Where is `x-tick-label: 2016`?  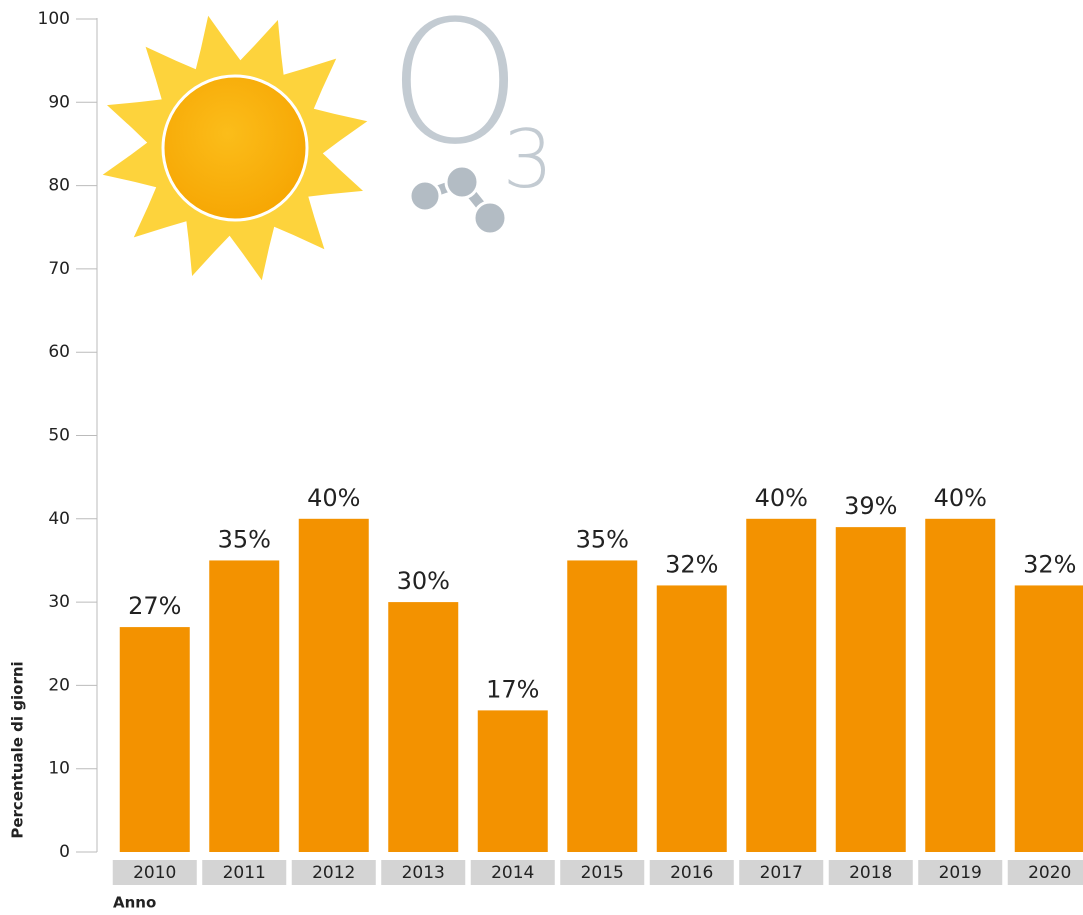 x-tick-label: 2016 is located at coordinates (691, 873).